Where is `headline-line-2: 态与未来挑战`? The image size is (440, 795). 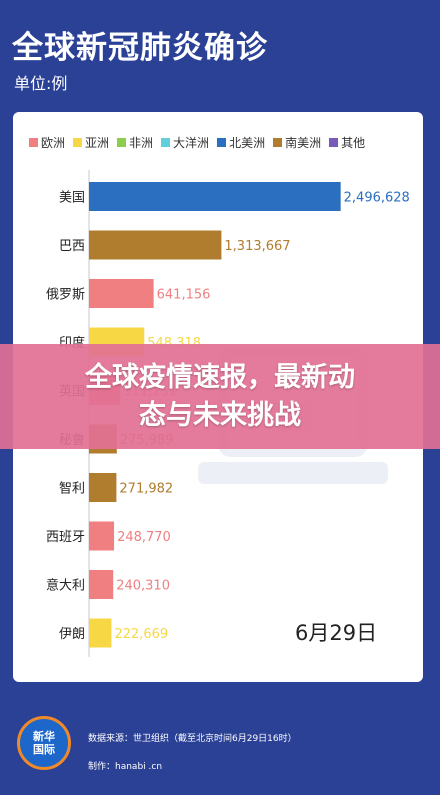
headline-line-2: 态与未来挑战 is located at coordinates (220, 415).